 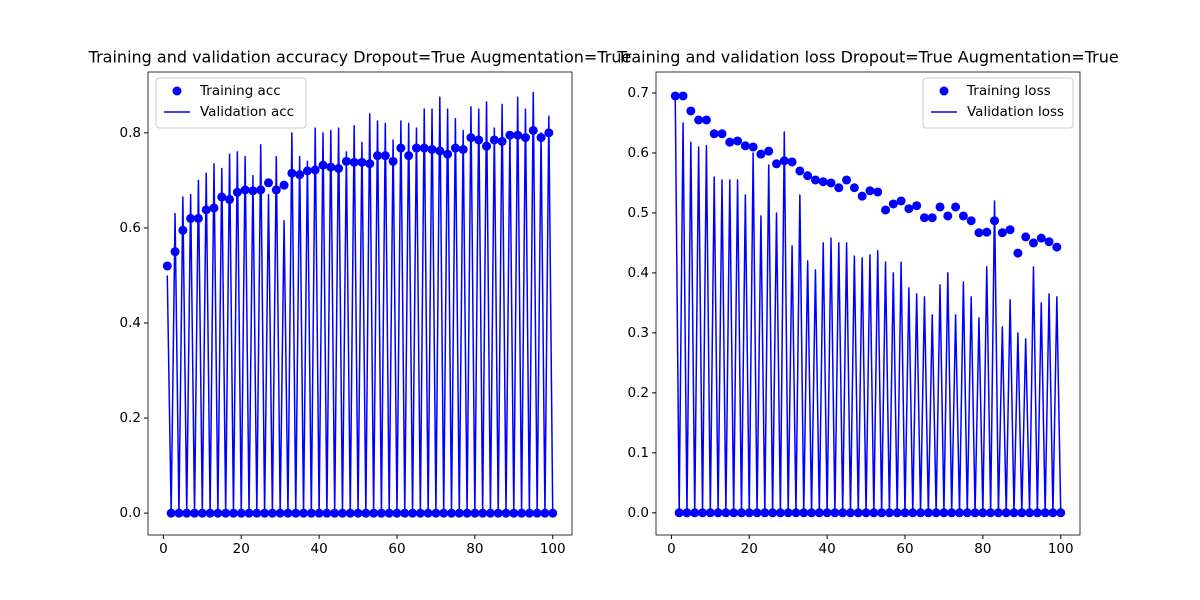 I want to click on y-tick-label: 0.3, so click(x=638, y=333).